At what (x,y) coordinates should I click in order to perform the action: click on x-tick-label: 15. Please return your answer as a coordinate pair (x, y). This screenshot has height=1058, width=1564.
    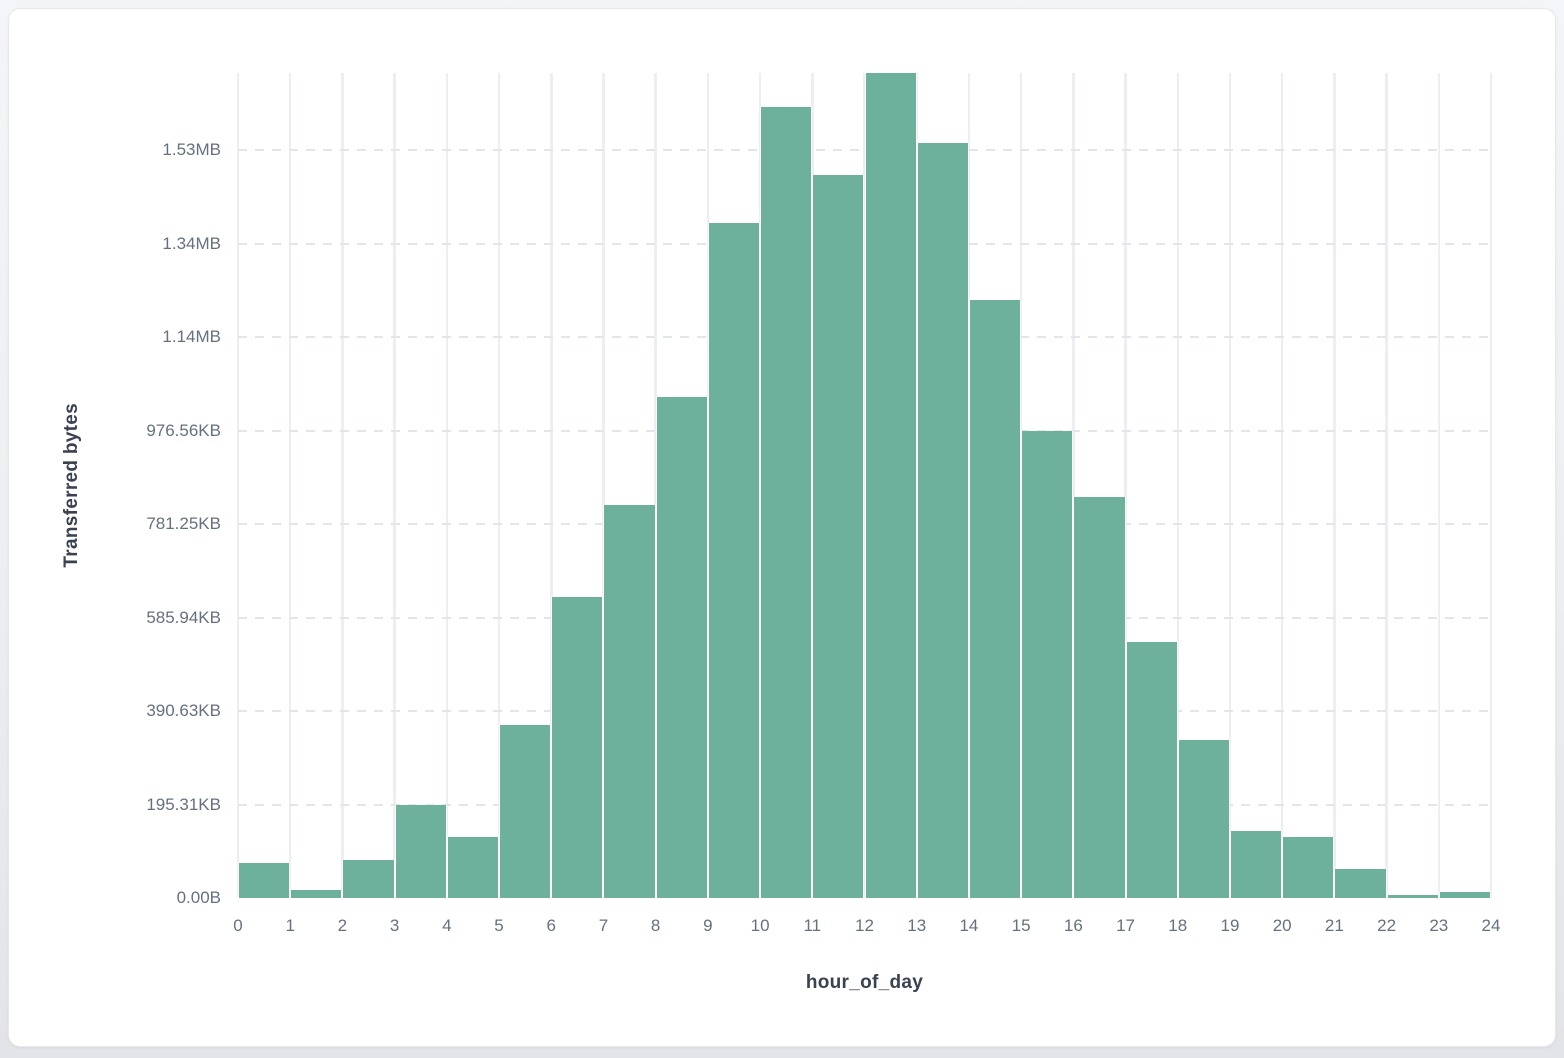
    Looking at the image, I should click on (1021, 925).